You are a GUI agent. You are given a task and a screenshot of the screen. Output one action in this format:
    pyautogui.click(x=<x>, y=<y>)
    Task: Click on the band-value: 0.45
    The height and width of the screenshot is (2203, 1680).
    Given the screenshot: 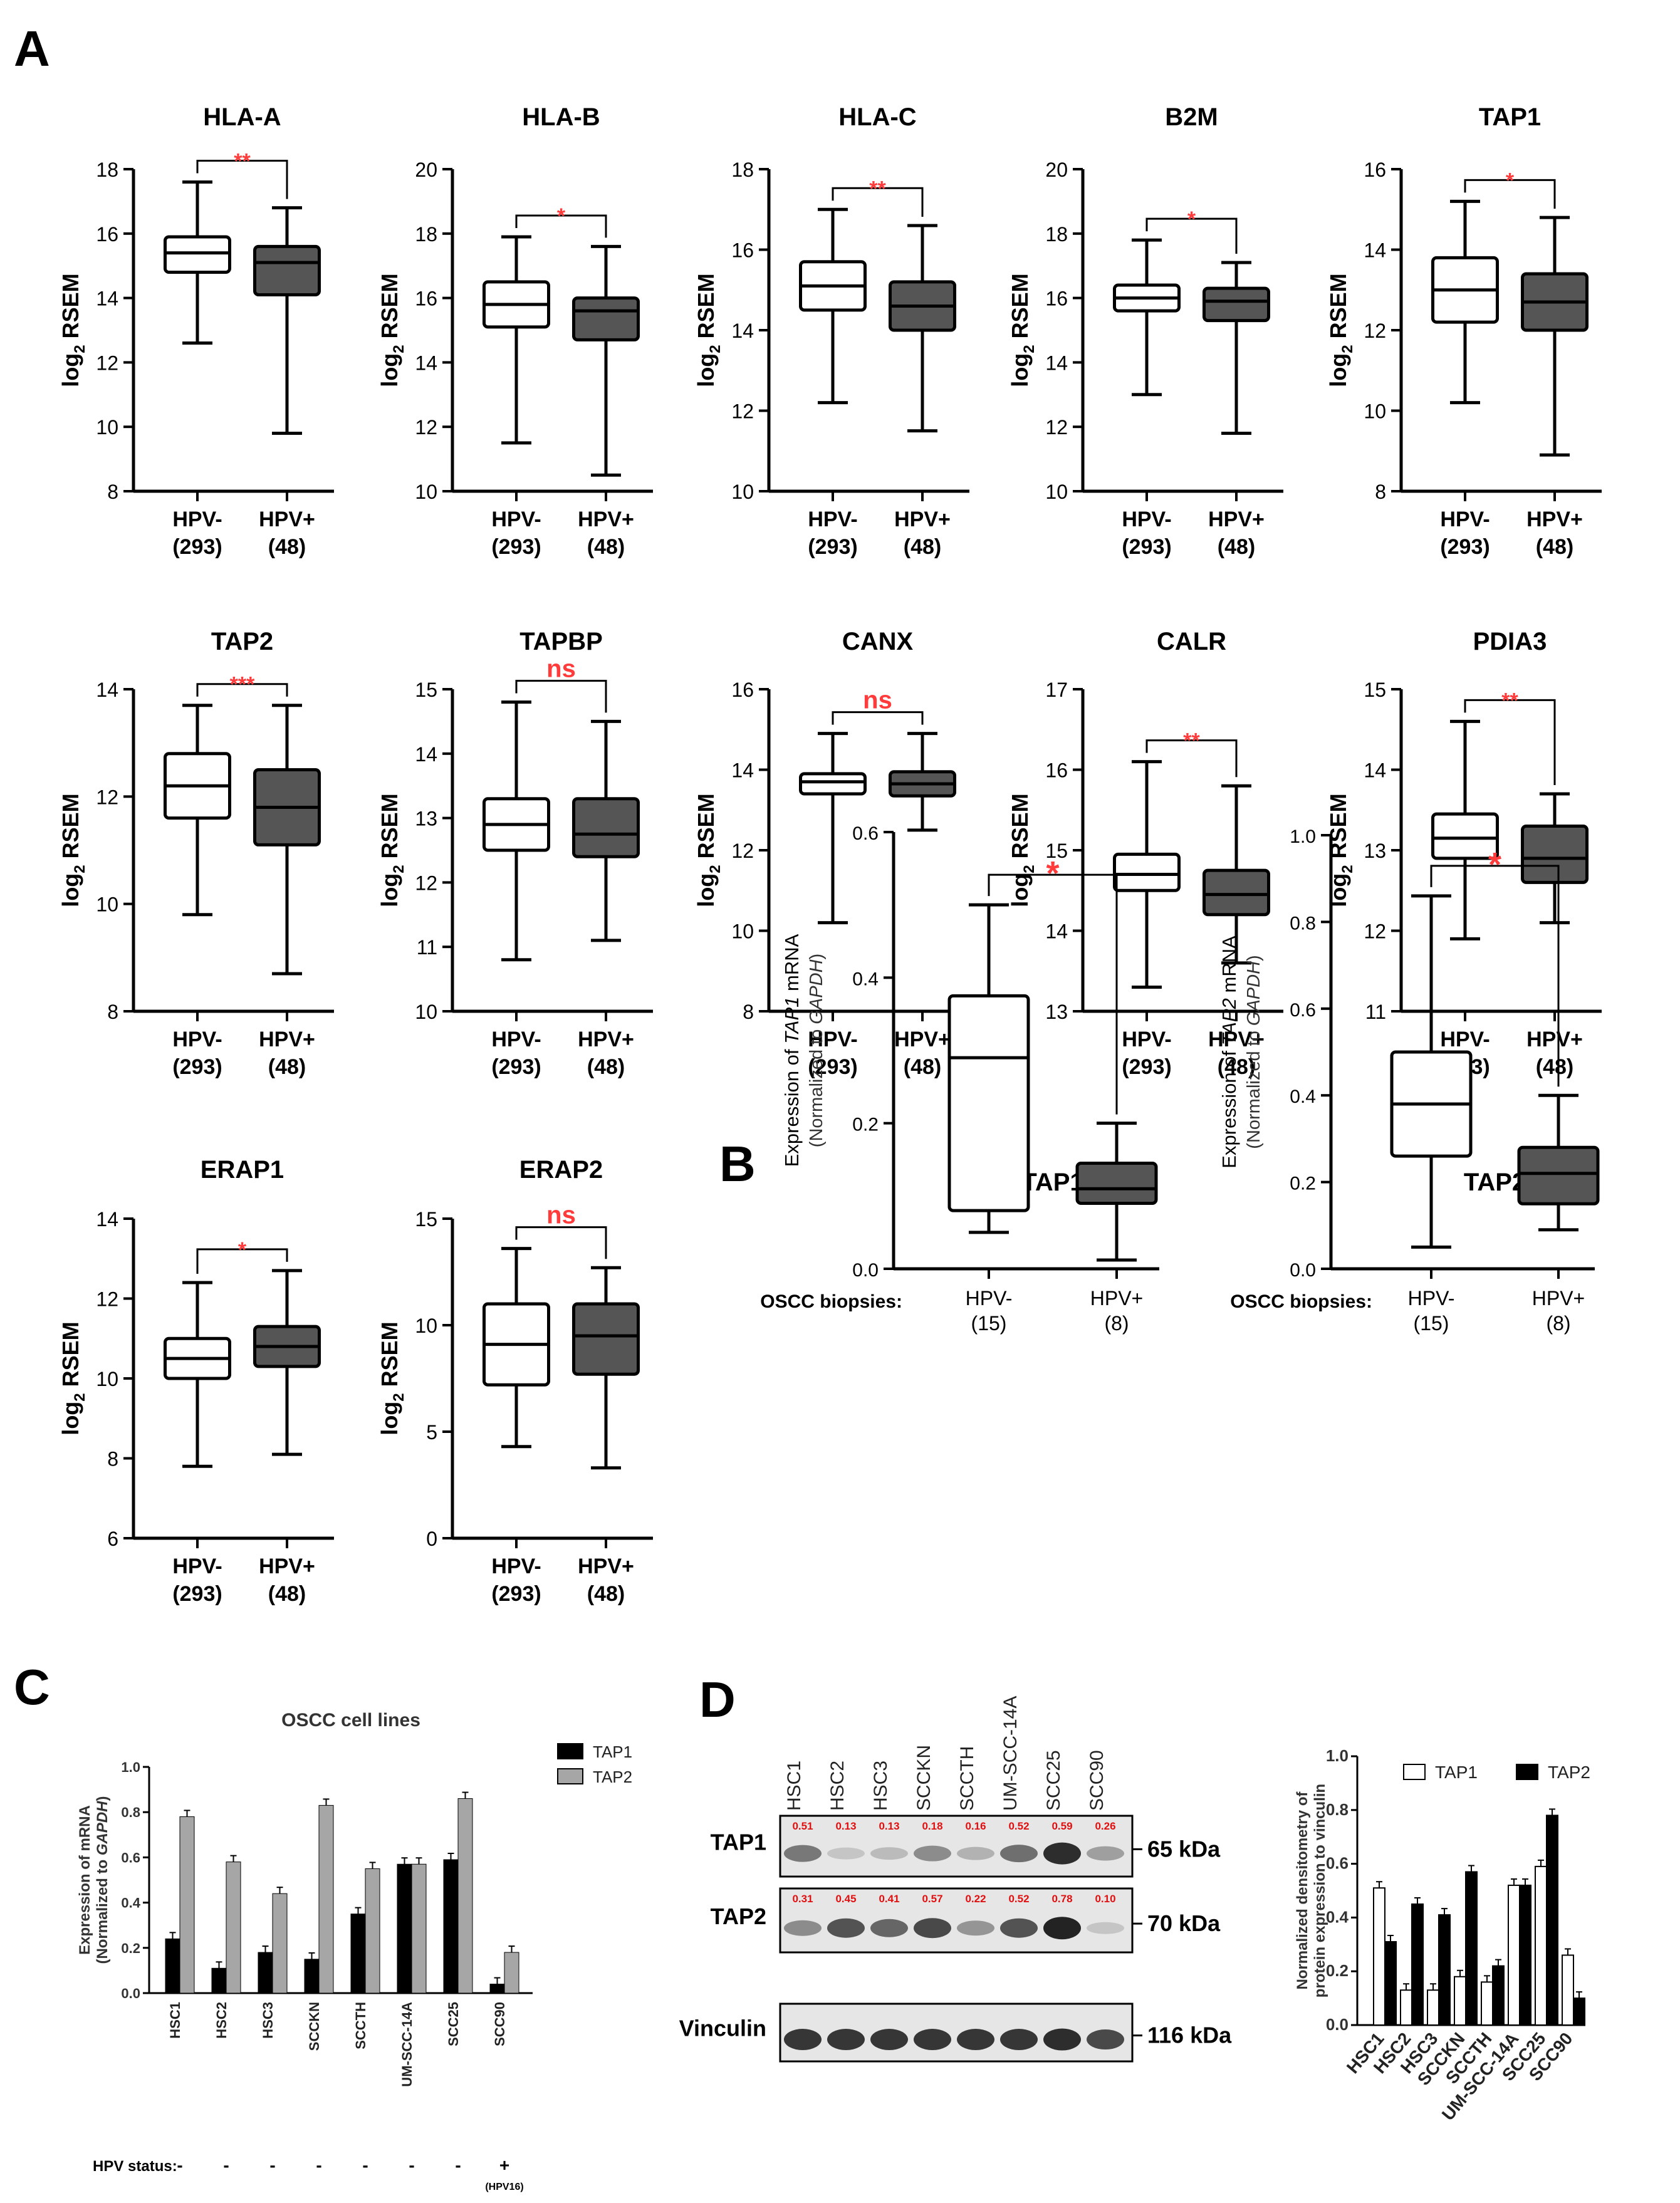 What is the action you would take?
    pyautogui.click(x=846, y=1899)
    